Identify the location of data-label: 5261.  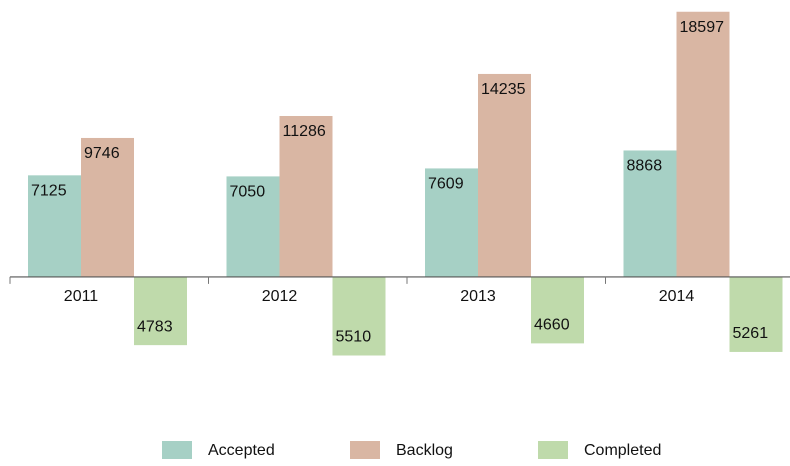
(751, 333).